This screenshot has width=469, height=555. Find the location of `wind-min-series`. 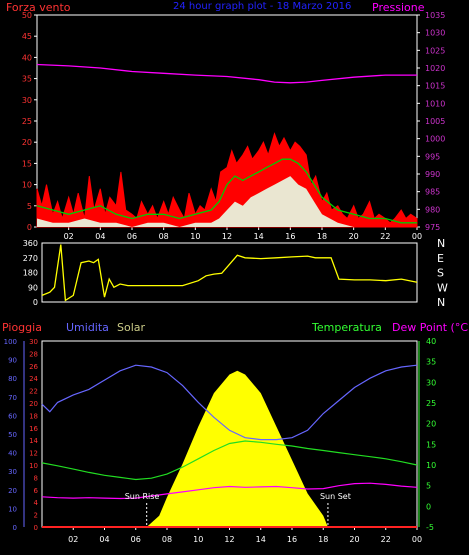

wind-min-series is located at coordinates (227, 201).